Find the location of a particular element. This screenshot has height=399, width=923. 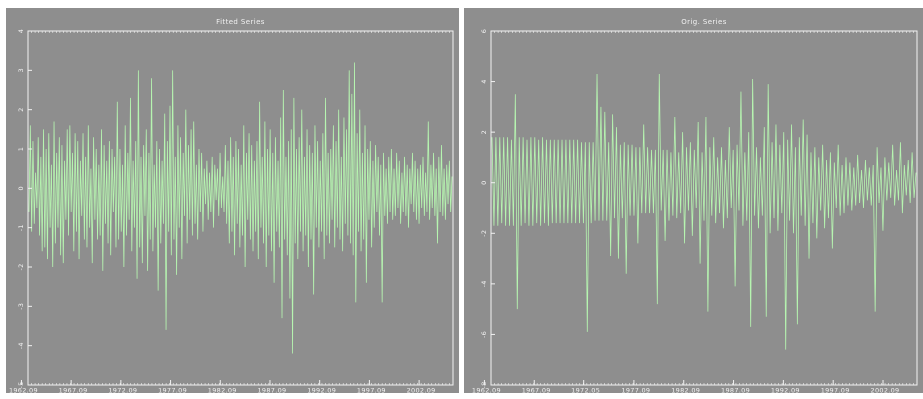

fitted-y-tick-label: -2 is located at coordinates (21, 266).